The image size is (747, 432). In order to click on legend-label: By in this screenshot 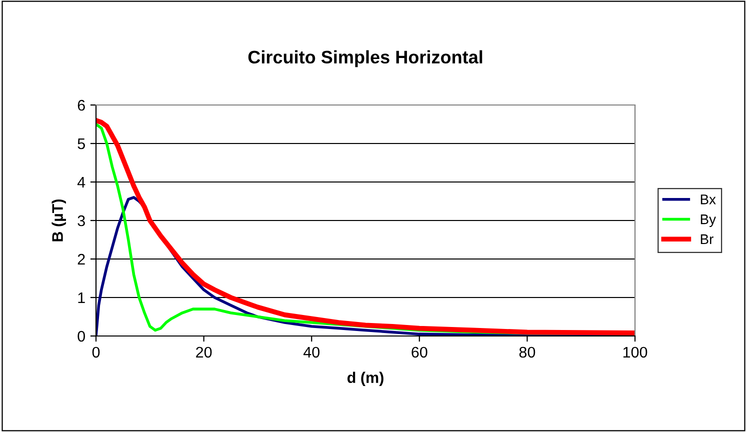, I will do `click(708, 220)`.